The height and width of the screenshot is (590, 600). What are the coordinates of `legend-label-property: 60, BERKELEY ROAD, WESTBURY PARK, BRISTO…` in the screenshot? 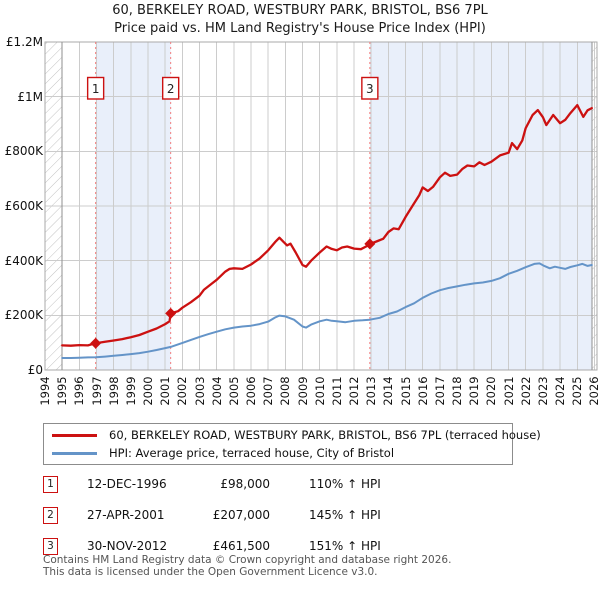 It's located at (325, 435).